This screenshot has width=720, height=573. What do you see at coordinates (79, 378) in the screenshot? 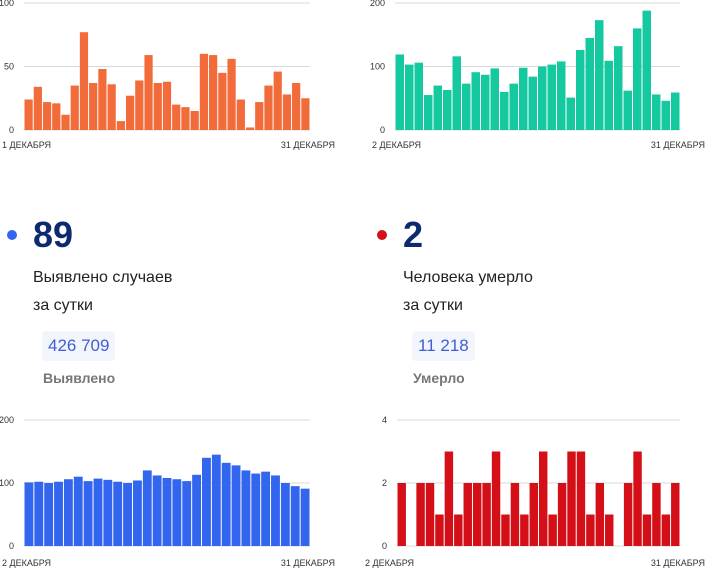
I see `cases-total-caption: Выявлено` at bounding box center [79, 378].